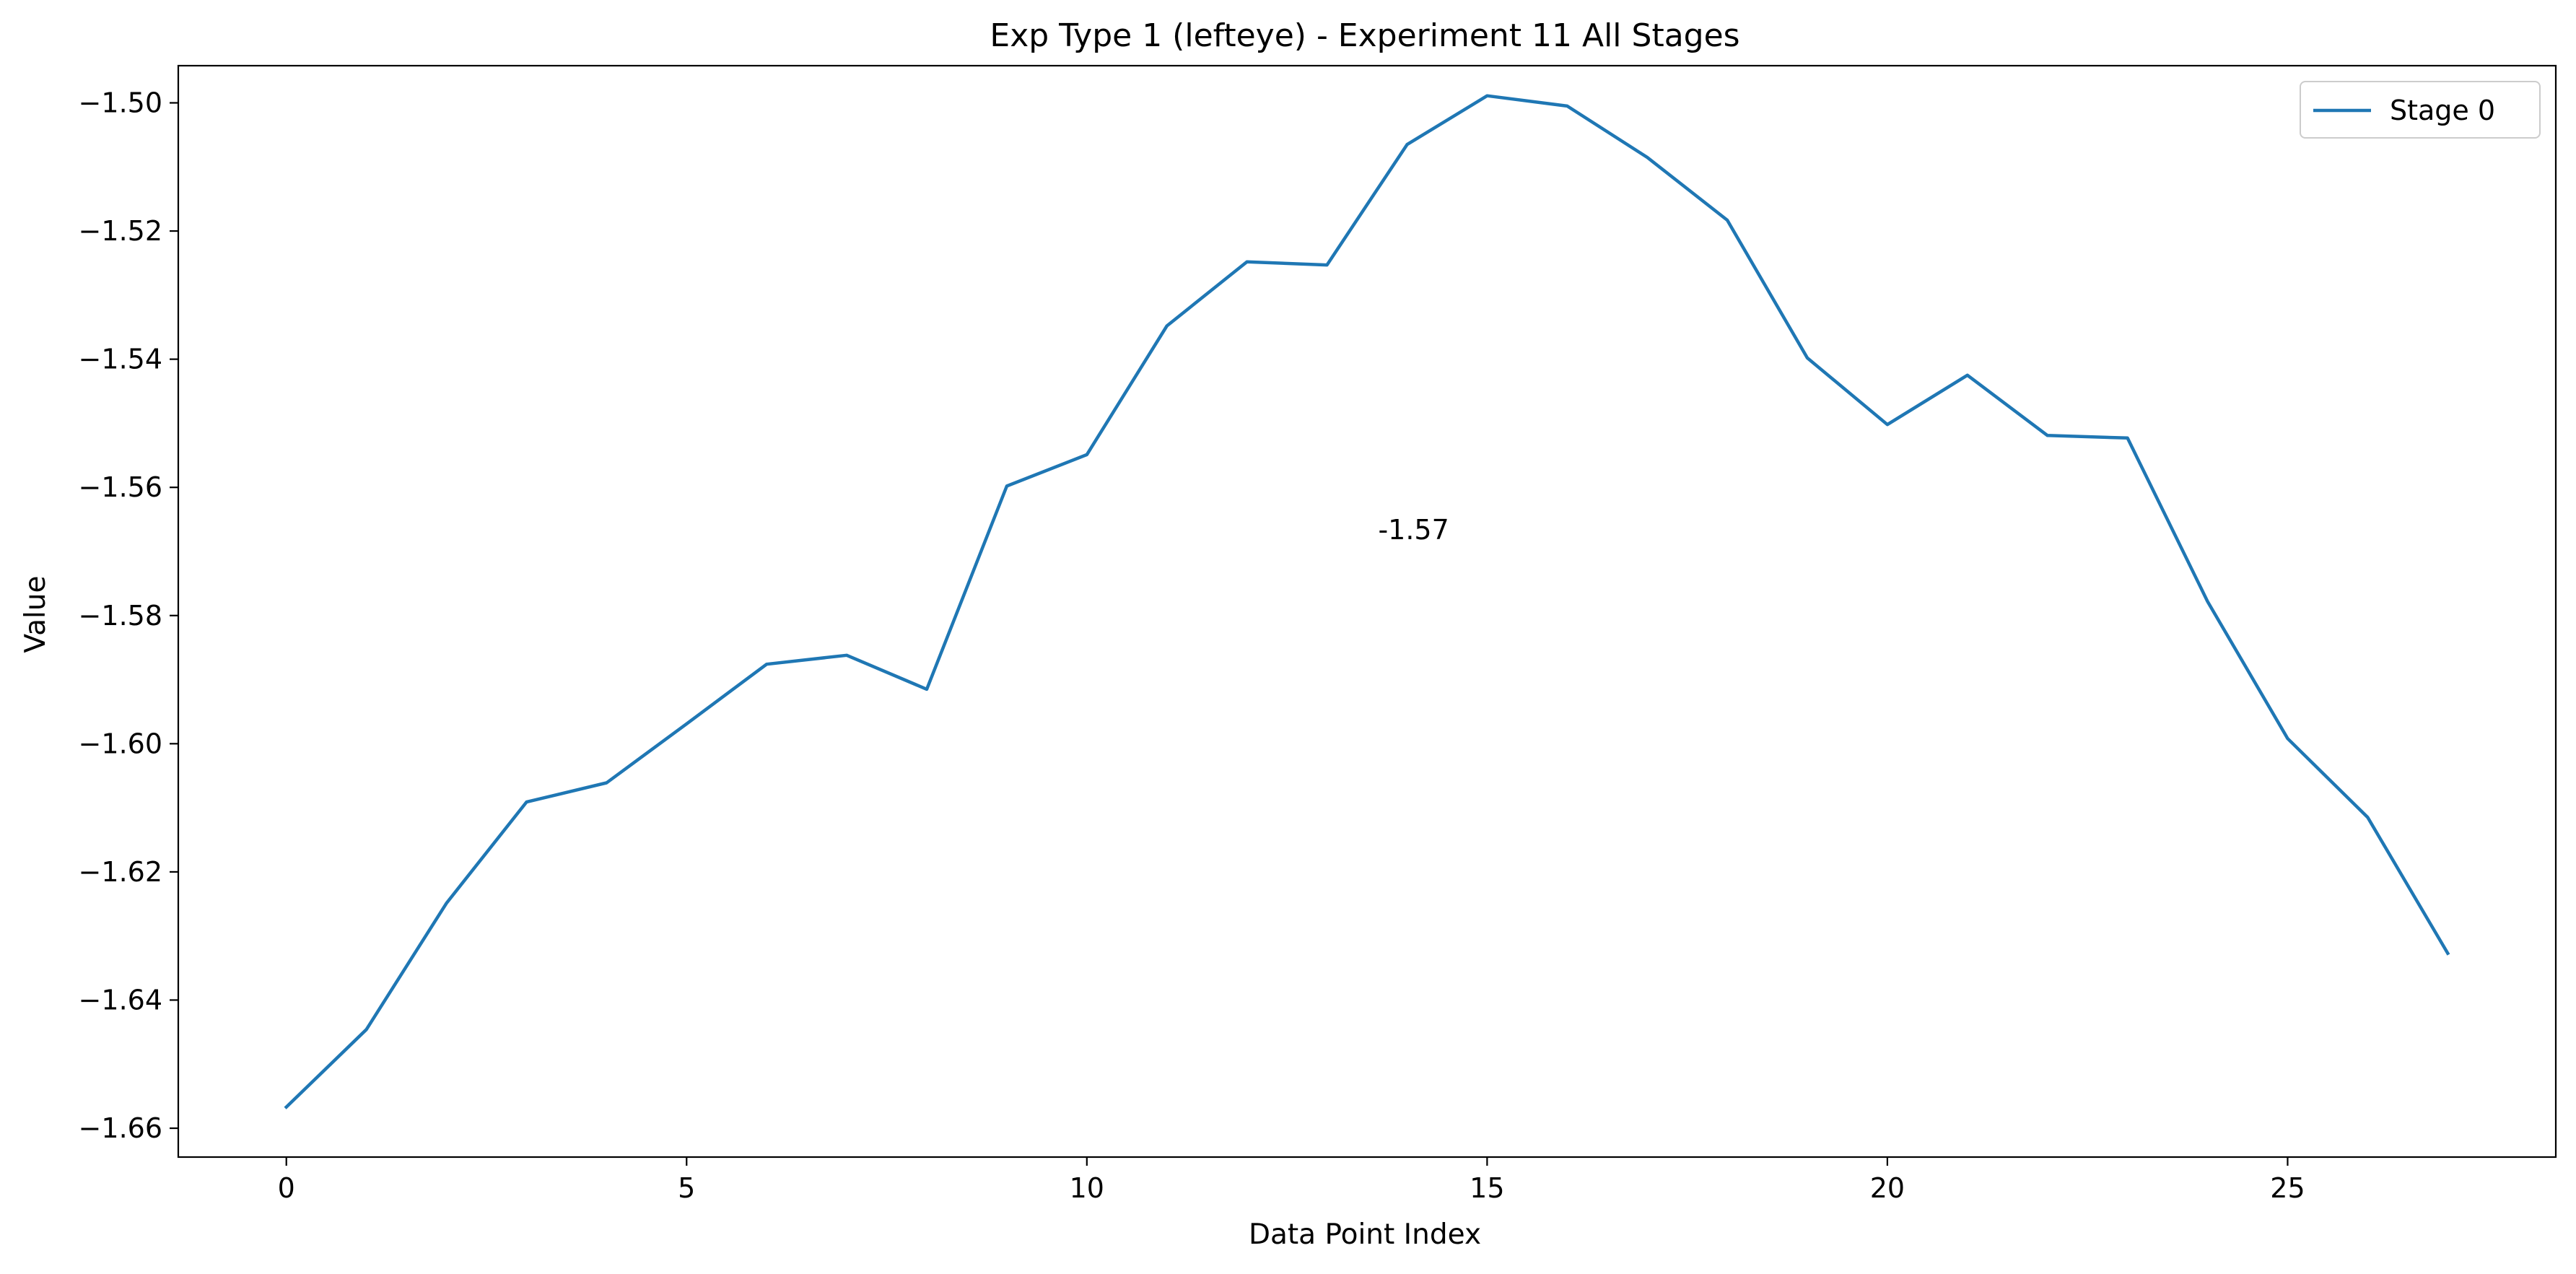 Image resolution: width=2576 pixels, height=1274 pixels. What do you see at coordinates (120, 102) in the screenshot?
I see `y-tick-label: −1.50` at bounding box center [120, 102].